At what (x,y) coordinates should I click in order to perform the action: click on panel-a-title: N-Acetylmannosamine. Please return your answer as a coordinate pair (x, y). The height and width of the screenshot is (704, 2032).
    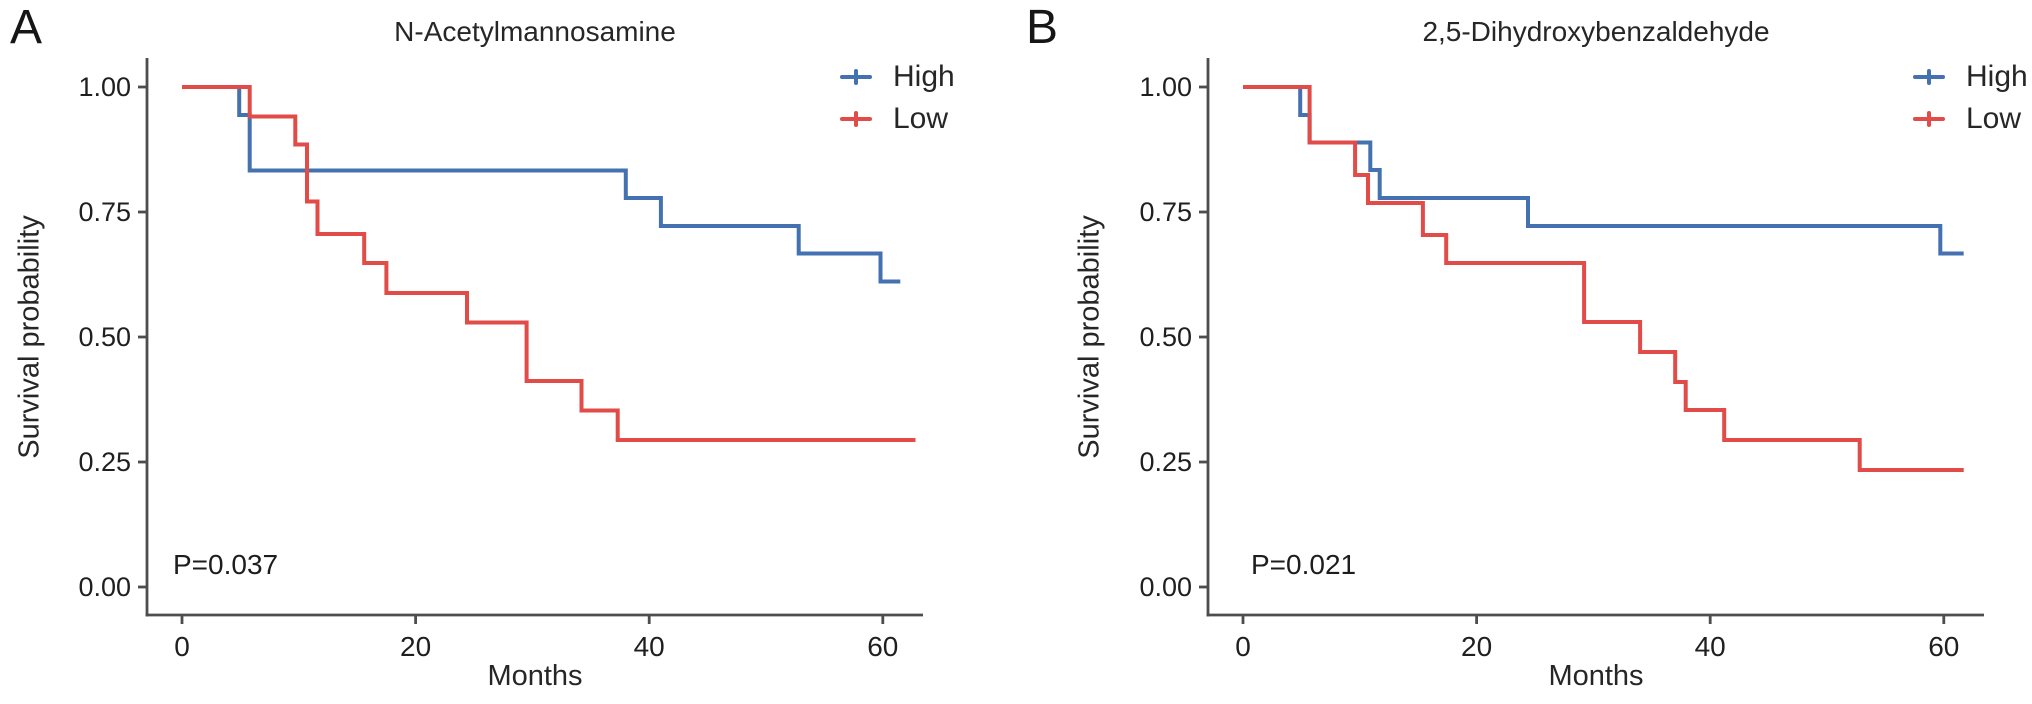
    Looking at the image, I should click on (535, 31).